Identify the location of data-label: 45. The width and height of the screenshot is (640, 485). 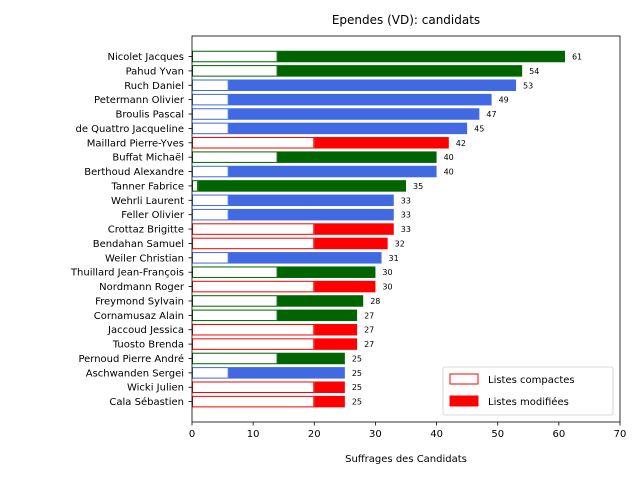
(479, 128).